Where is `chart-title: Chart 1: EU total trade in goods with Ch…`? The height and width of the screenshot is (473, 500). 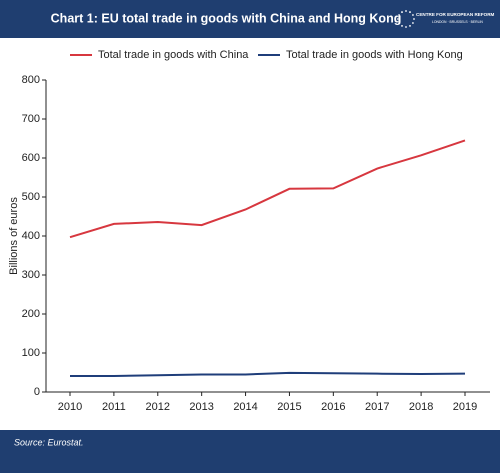 chart-title: Chart 1: EU total trade in goods with Ch… is located at coordinates (226, 18).